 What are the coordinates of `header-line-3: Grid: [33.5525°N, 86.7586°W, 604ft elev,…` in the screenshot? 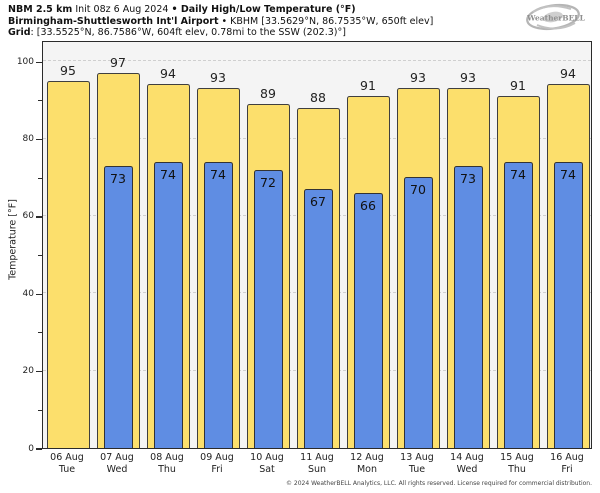 It's located at (220, 33).